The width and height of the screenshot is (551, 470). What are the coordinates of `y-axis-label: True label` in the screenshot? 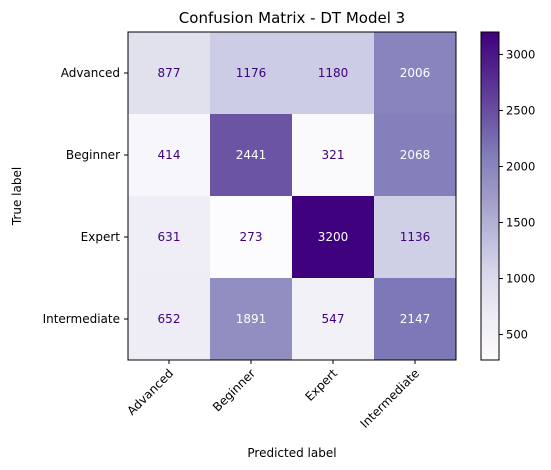 It's located at (17, 196).